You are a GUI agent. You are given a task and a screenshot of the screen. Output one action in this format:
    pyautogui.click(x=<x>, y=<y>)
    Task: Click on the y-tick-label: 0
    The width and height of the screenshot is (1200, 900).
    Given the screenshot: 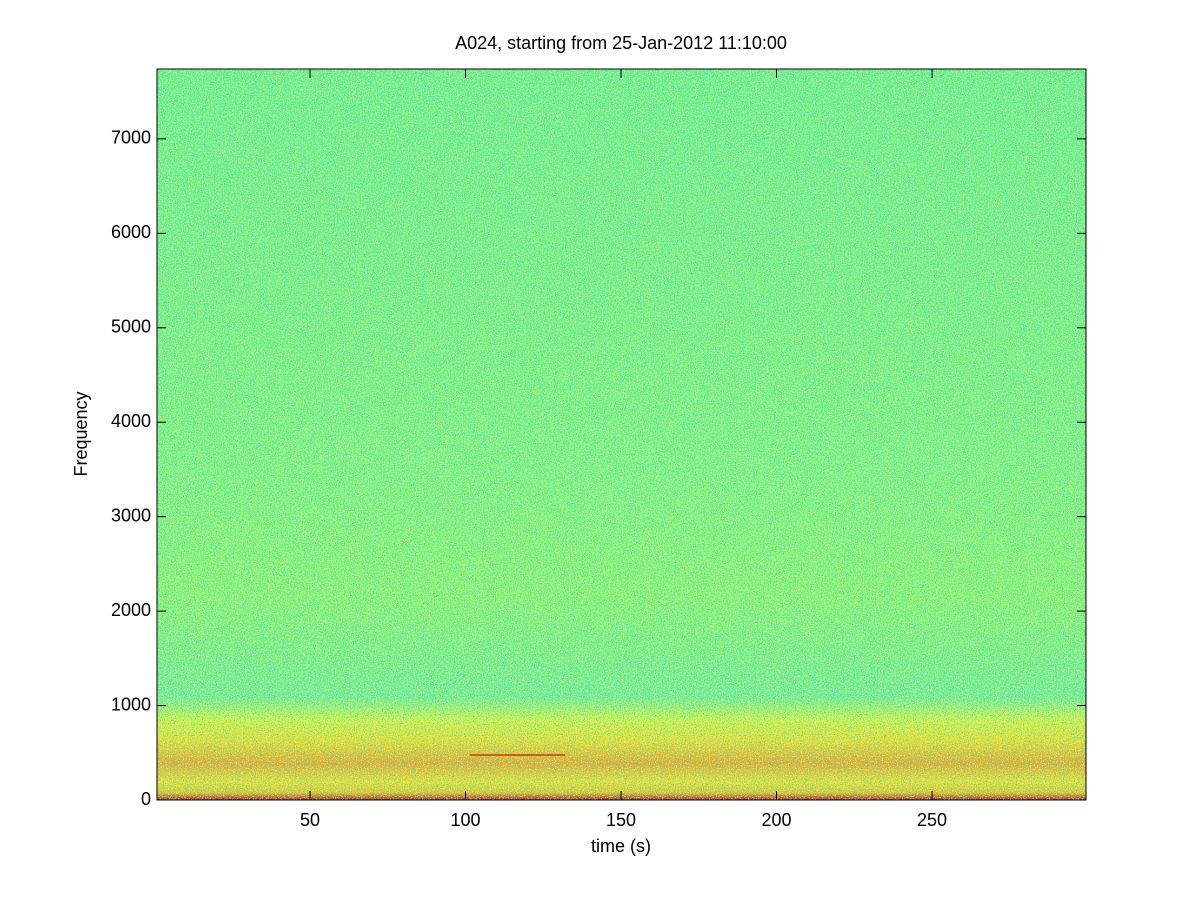 What is the action you would take?
    pyautogui.click(x=146, y=799)
    